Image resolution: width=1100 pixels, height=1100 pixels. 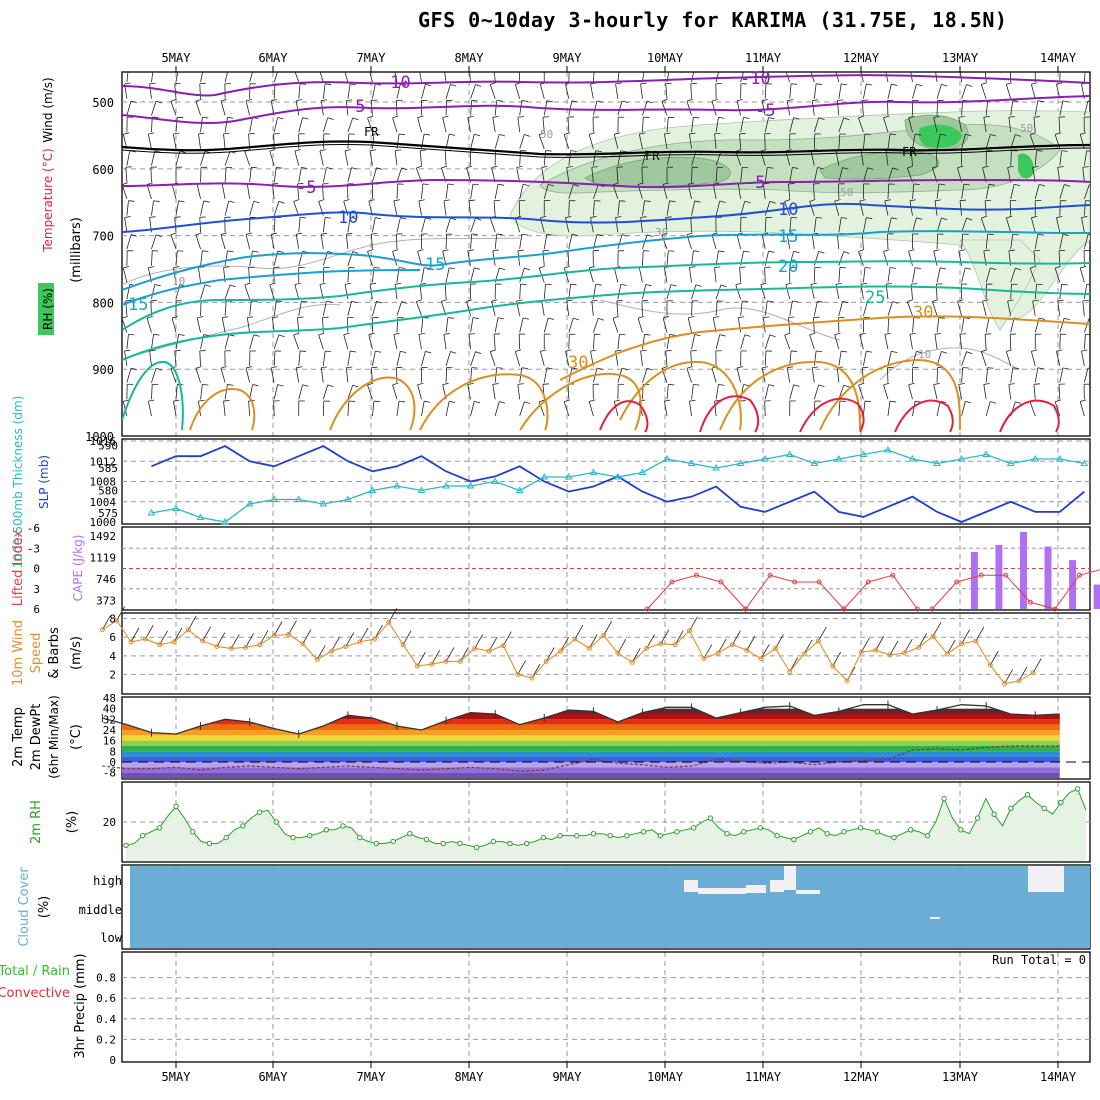 What do you see at coordinates (1058, 58) in the screenshot?
I see `date-label-top: 14MAY` at bounding box center [1058, 58].